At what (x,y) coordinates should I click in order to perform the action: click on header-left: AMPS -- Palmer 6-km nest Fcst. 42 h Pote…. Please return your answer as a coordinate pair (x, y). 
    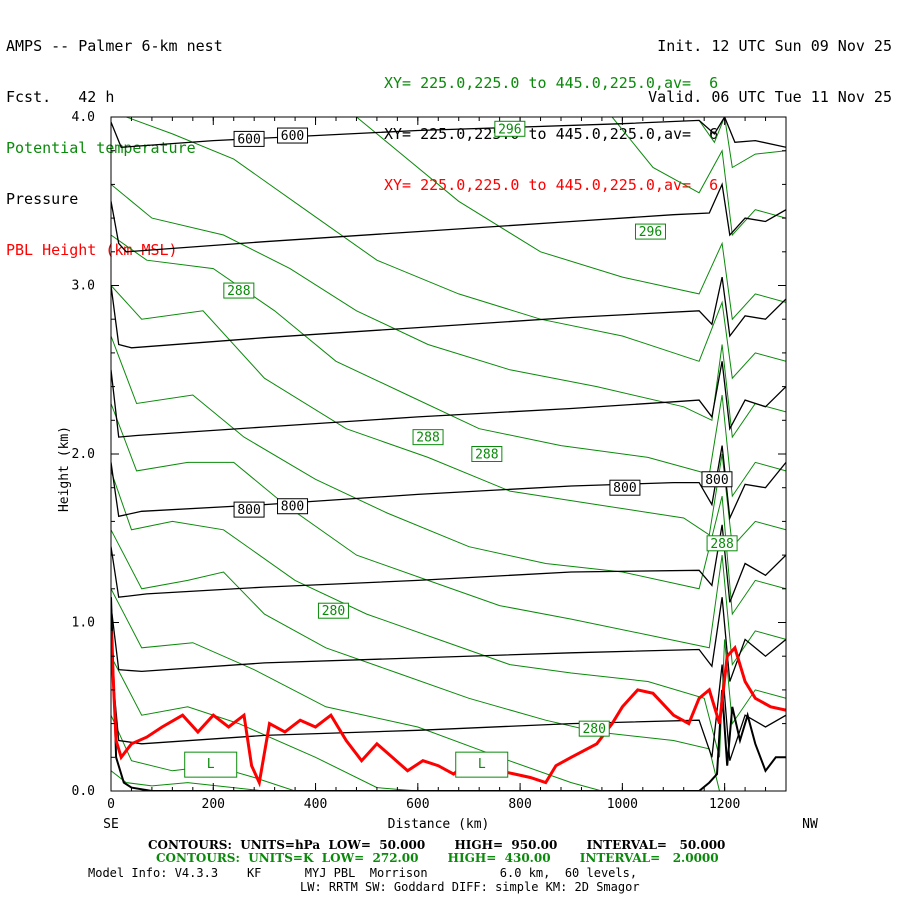
    Looking at the image, I should click on (114, 140).